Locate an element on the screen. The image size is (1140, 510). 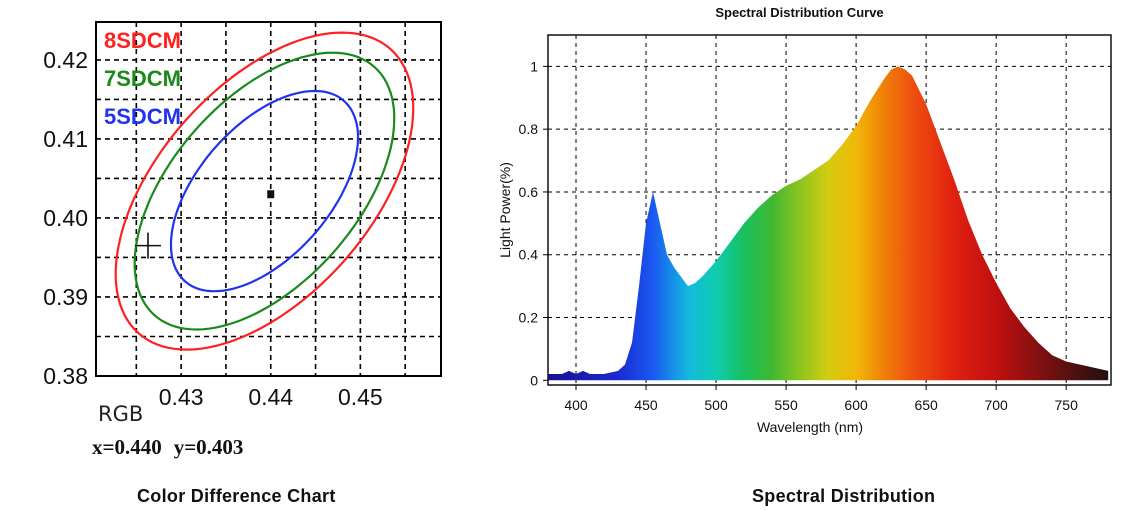
legend-7sdcm: 7SDCM is located at coordinates (142, 78).